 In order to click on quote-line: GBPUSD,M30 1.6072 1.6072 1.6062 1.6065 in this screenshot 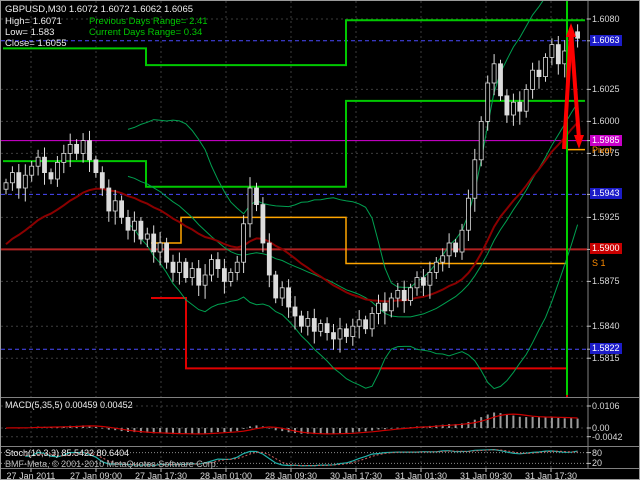, I will do `click(99, 9)`.